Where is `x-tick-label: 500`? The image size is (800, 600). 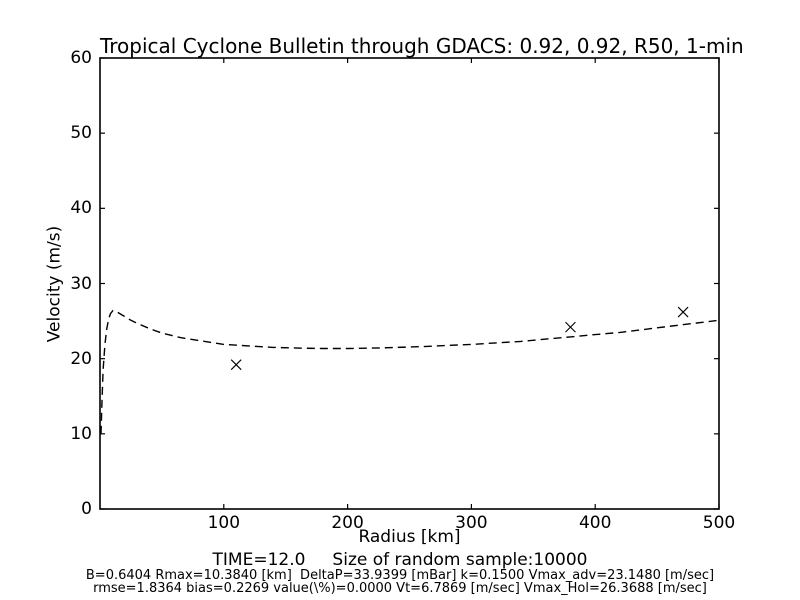
x-tick-label: 500 is located at coordinates (719, 523).